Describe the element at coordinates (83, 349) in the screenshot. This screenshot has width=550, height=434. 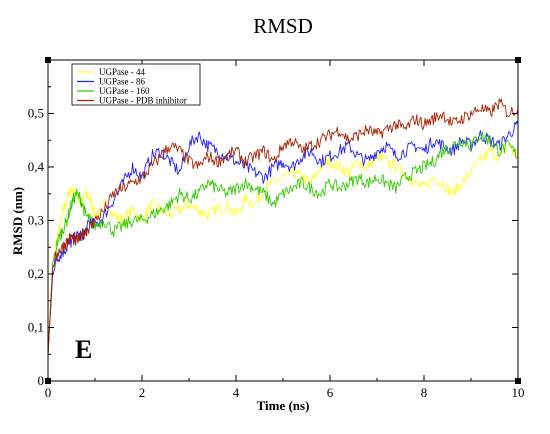
I see `panel-label: E` at that location.